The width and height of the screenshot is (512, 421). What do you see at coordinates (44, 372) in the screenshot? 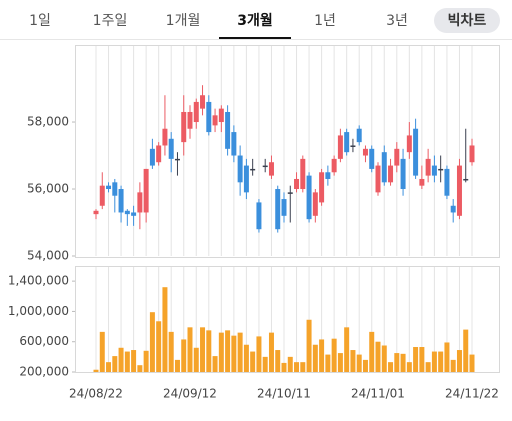
I see `y-tick-label: 200,000` at bounding box center [44, 372].